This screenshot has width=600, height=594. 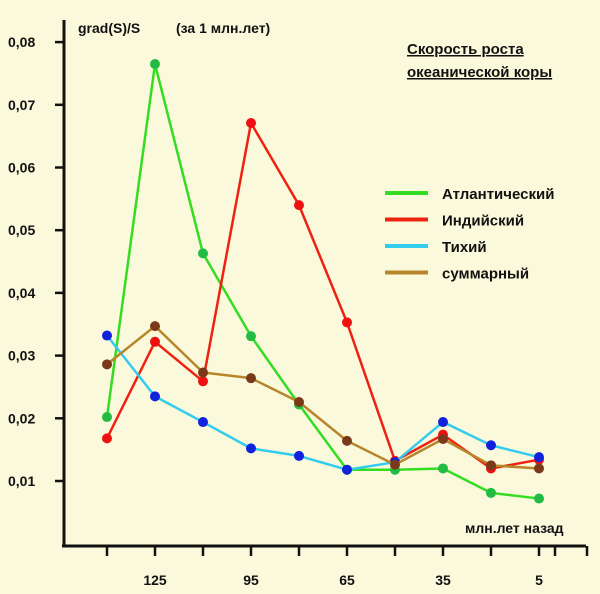 What do you see at coordinates (21, 418) in the screenshot?
I see `y-tick-label: 0,02` at bounding box center [21, 418].